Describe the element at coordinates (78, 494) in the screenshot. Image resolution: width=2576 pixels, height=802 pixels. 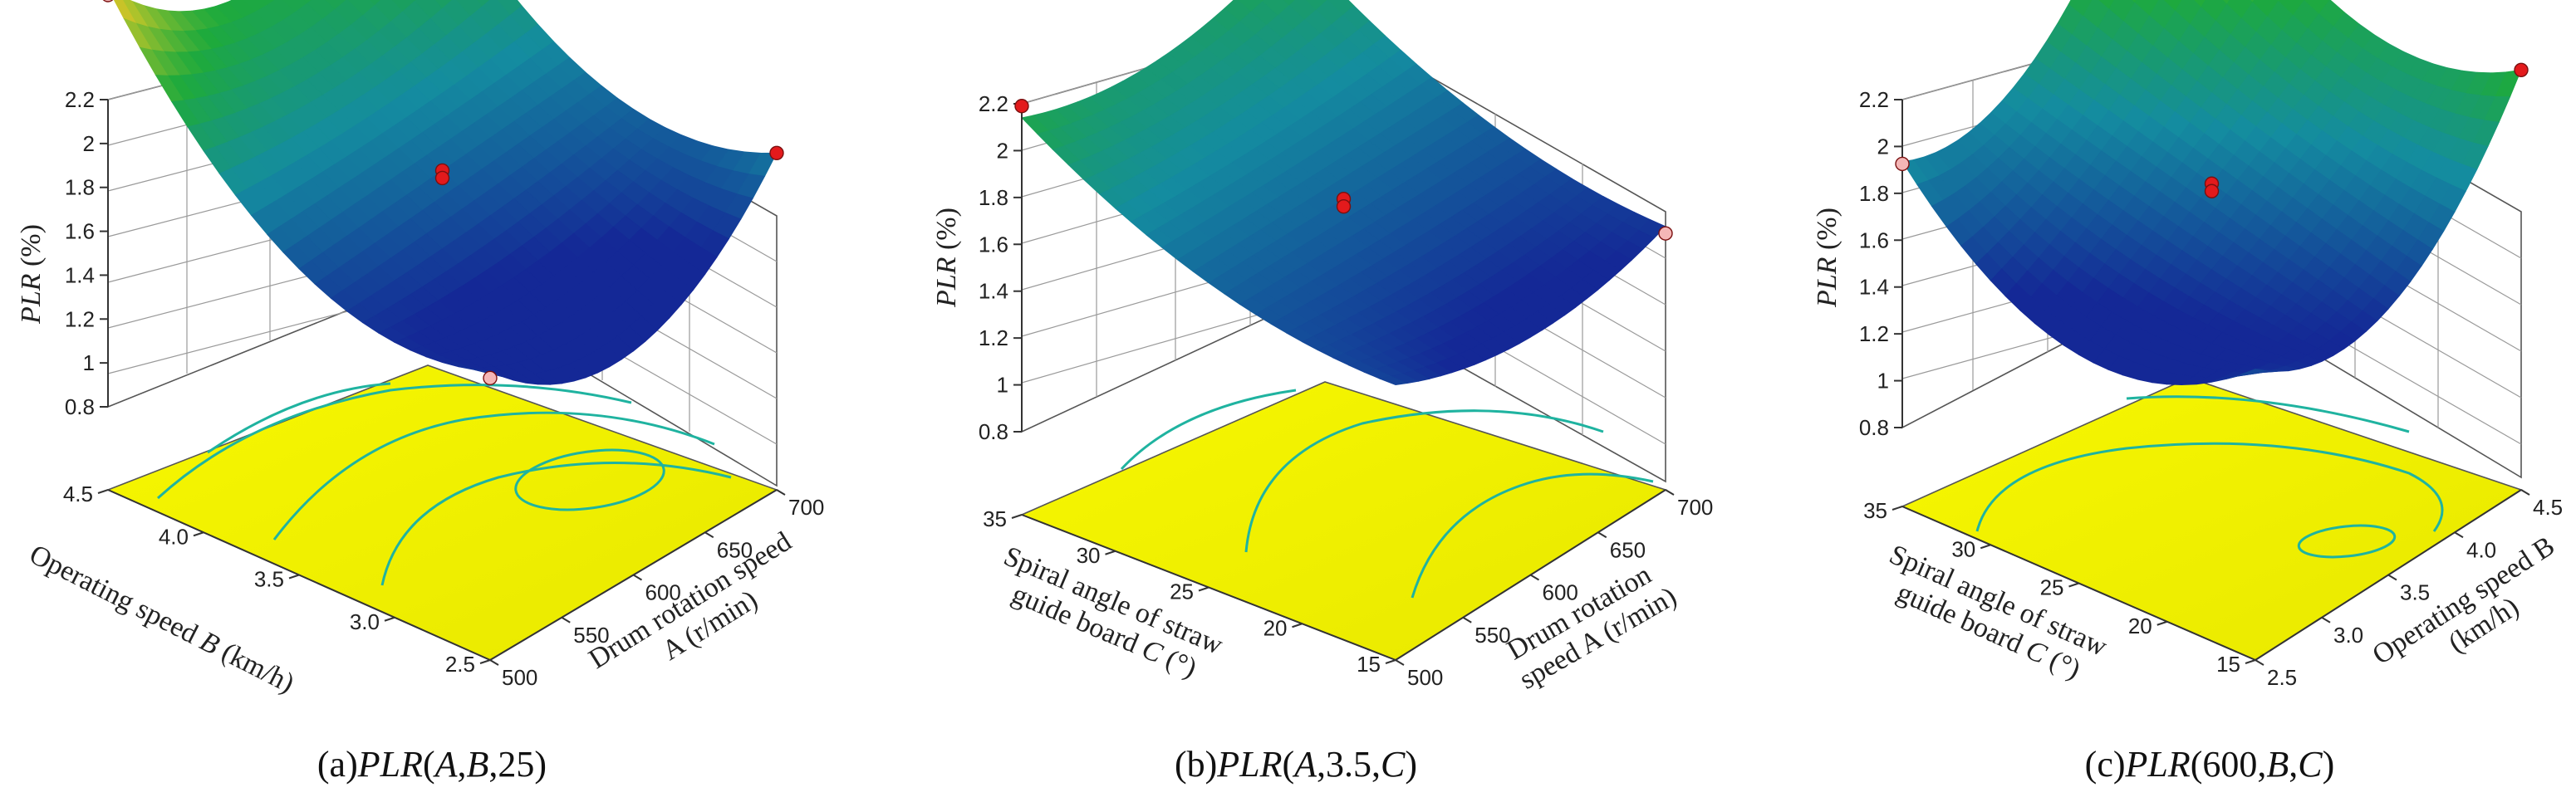
I see `y-tick-label: 4.5` at that location.